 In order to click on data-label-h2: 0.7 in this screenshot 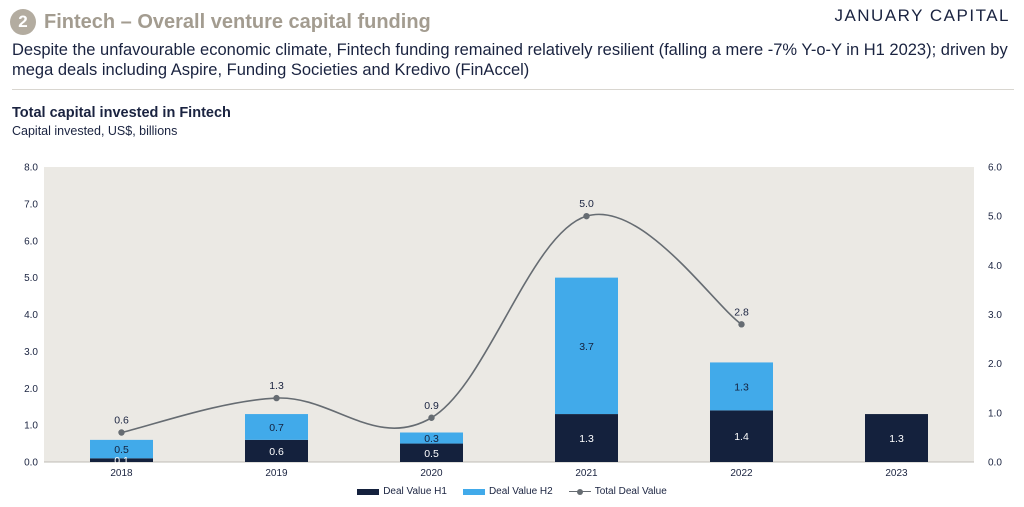, I will do `click(276, 428)`.